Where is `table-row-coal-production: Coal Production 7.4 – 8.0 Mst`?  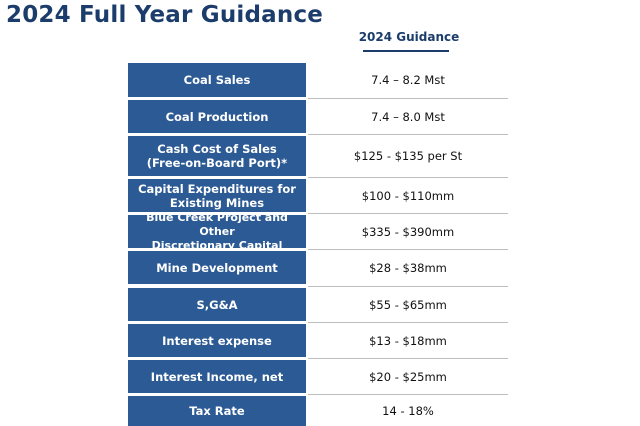 table-row-coal-production: Coal Production 7.4 – 8.0 Mst is located at coordinates (318, 116).